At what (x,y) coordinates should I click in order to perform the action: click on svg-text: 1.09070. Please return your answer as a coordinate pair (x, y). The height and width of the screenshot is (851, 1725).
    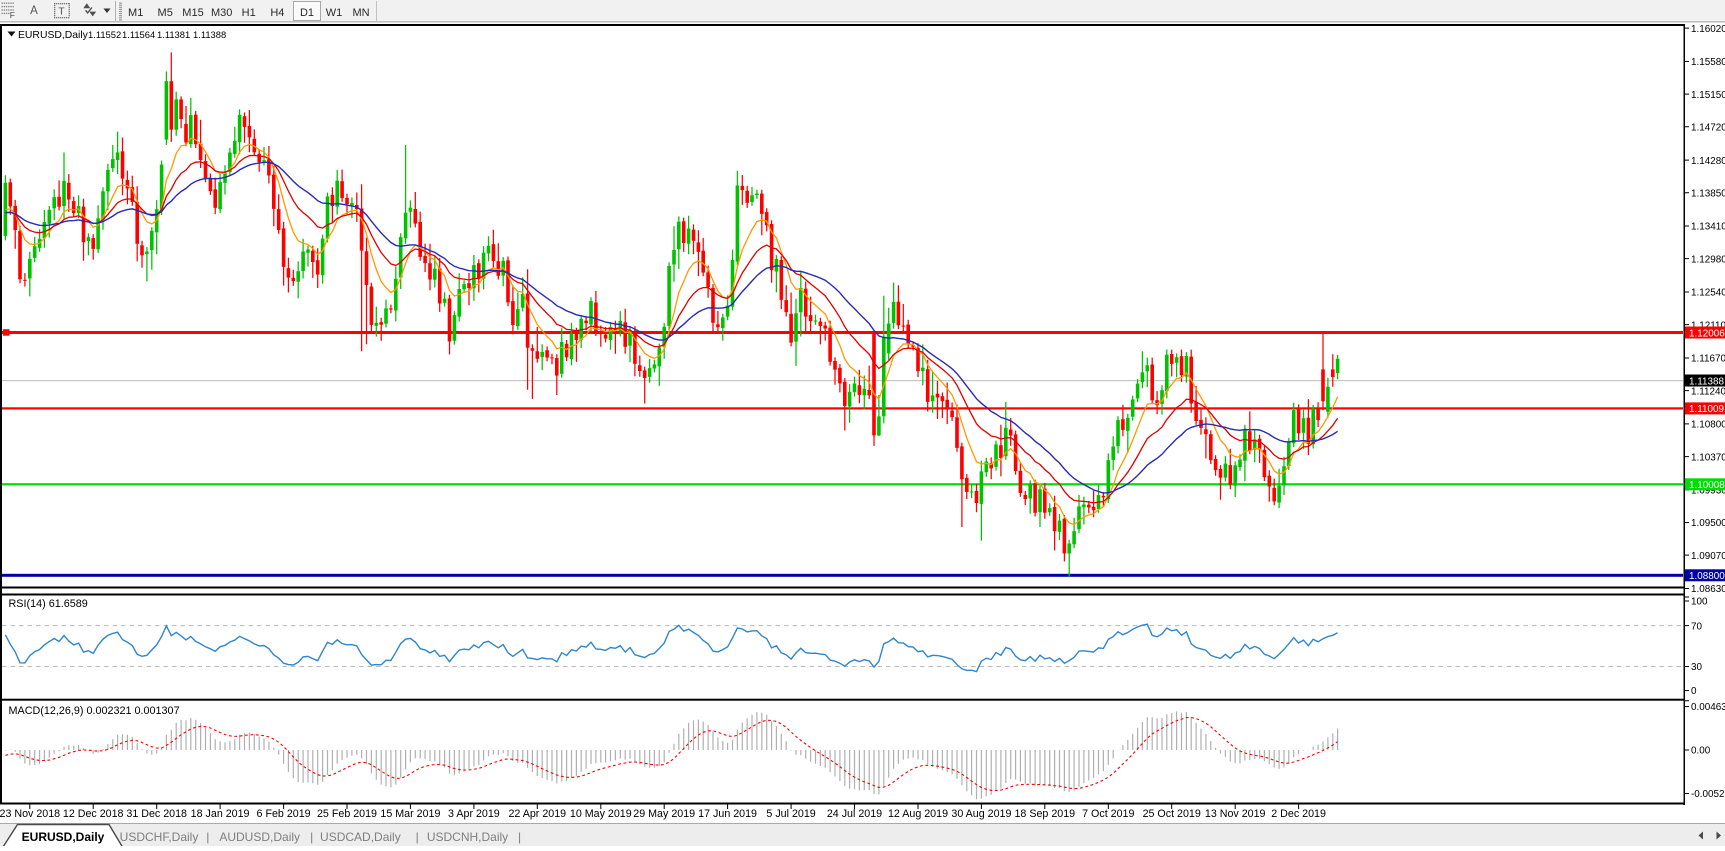
    Looking at the image, I should click on (1708, 556).